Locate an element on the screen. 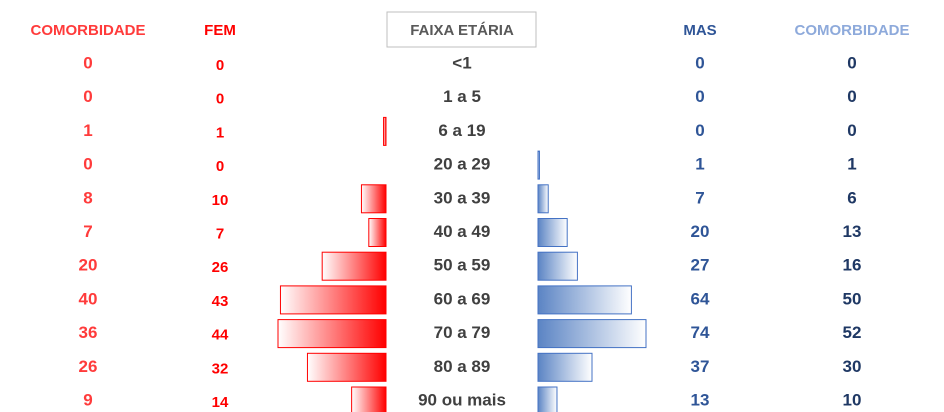 The width and height of the screenshot is (944, 412). cell-fem: 10 is located at coordinates (220, 200).